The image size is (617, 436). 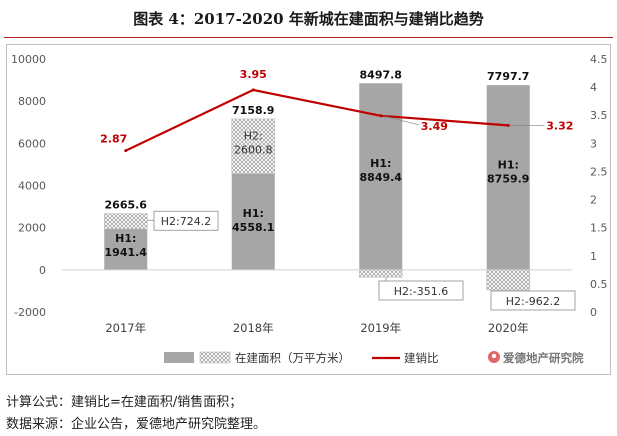 What do you see at coordinates (599, 115) in the screenshot?
I see `right-tick-label: 3.5` at bounding box center [599, 115].